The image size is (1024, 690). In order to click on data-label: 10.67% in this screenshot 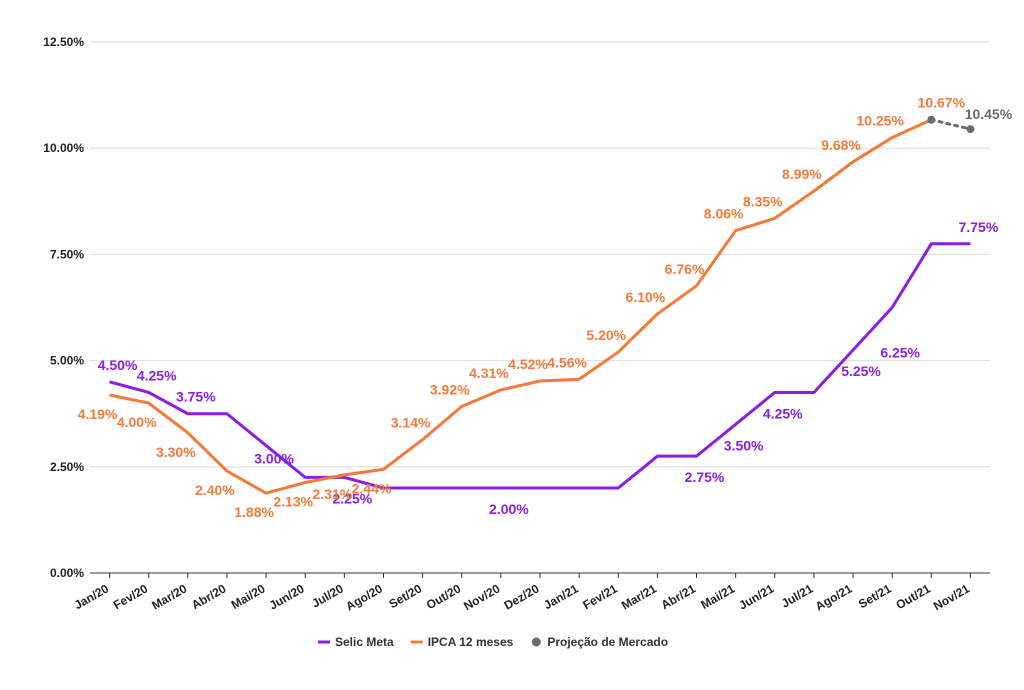, I will do `click(942, 103)`.